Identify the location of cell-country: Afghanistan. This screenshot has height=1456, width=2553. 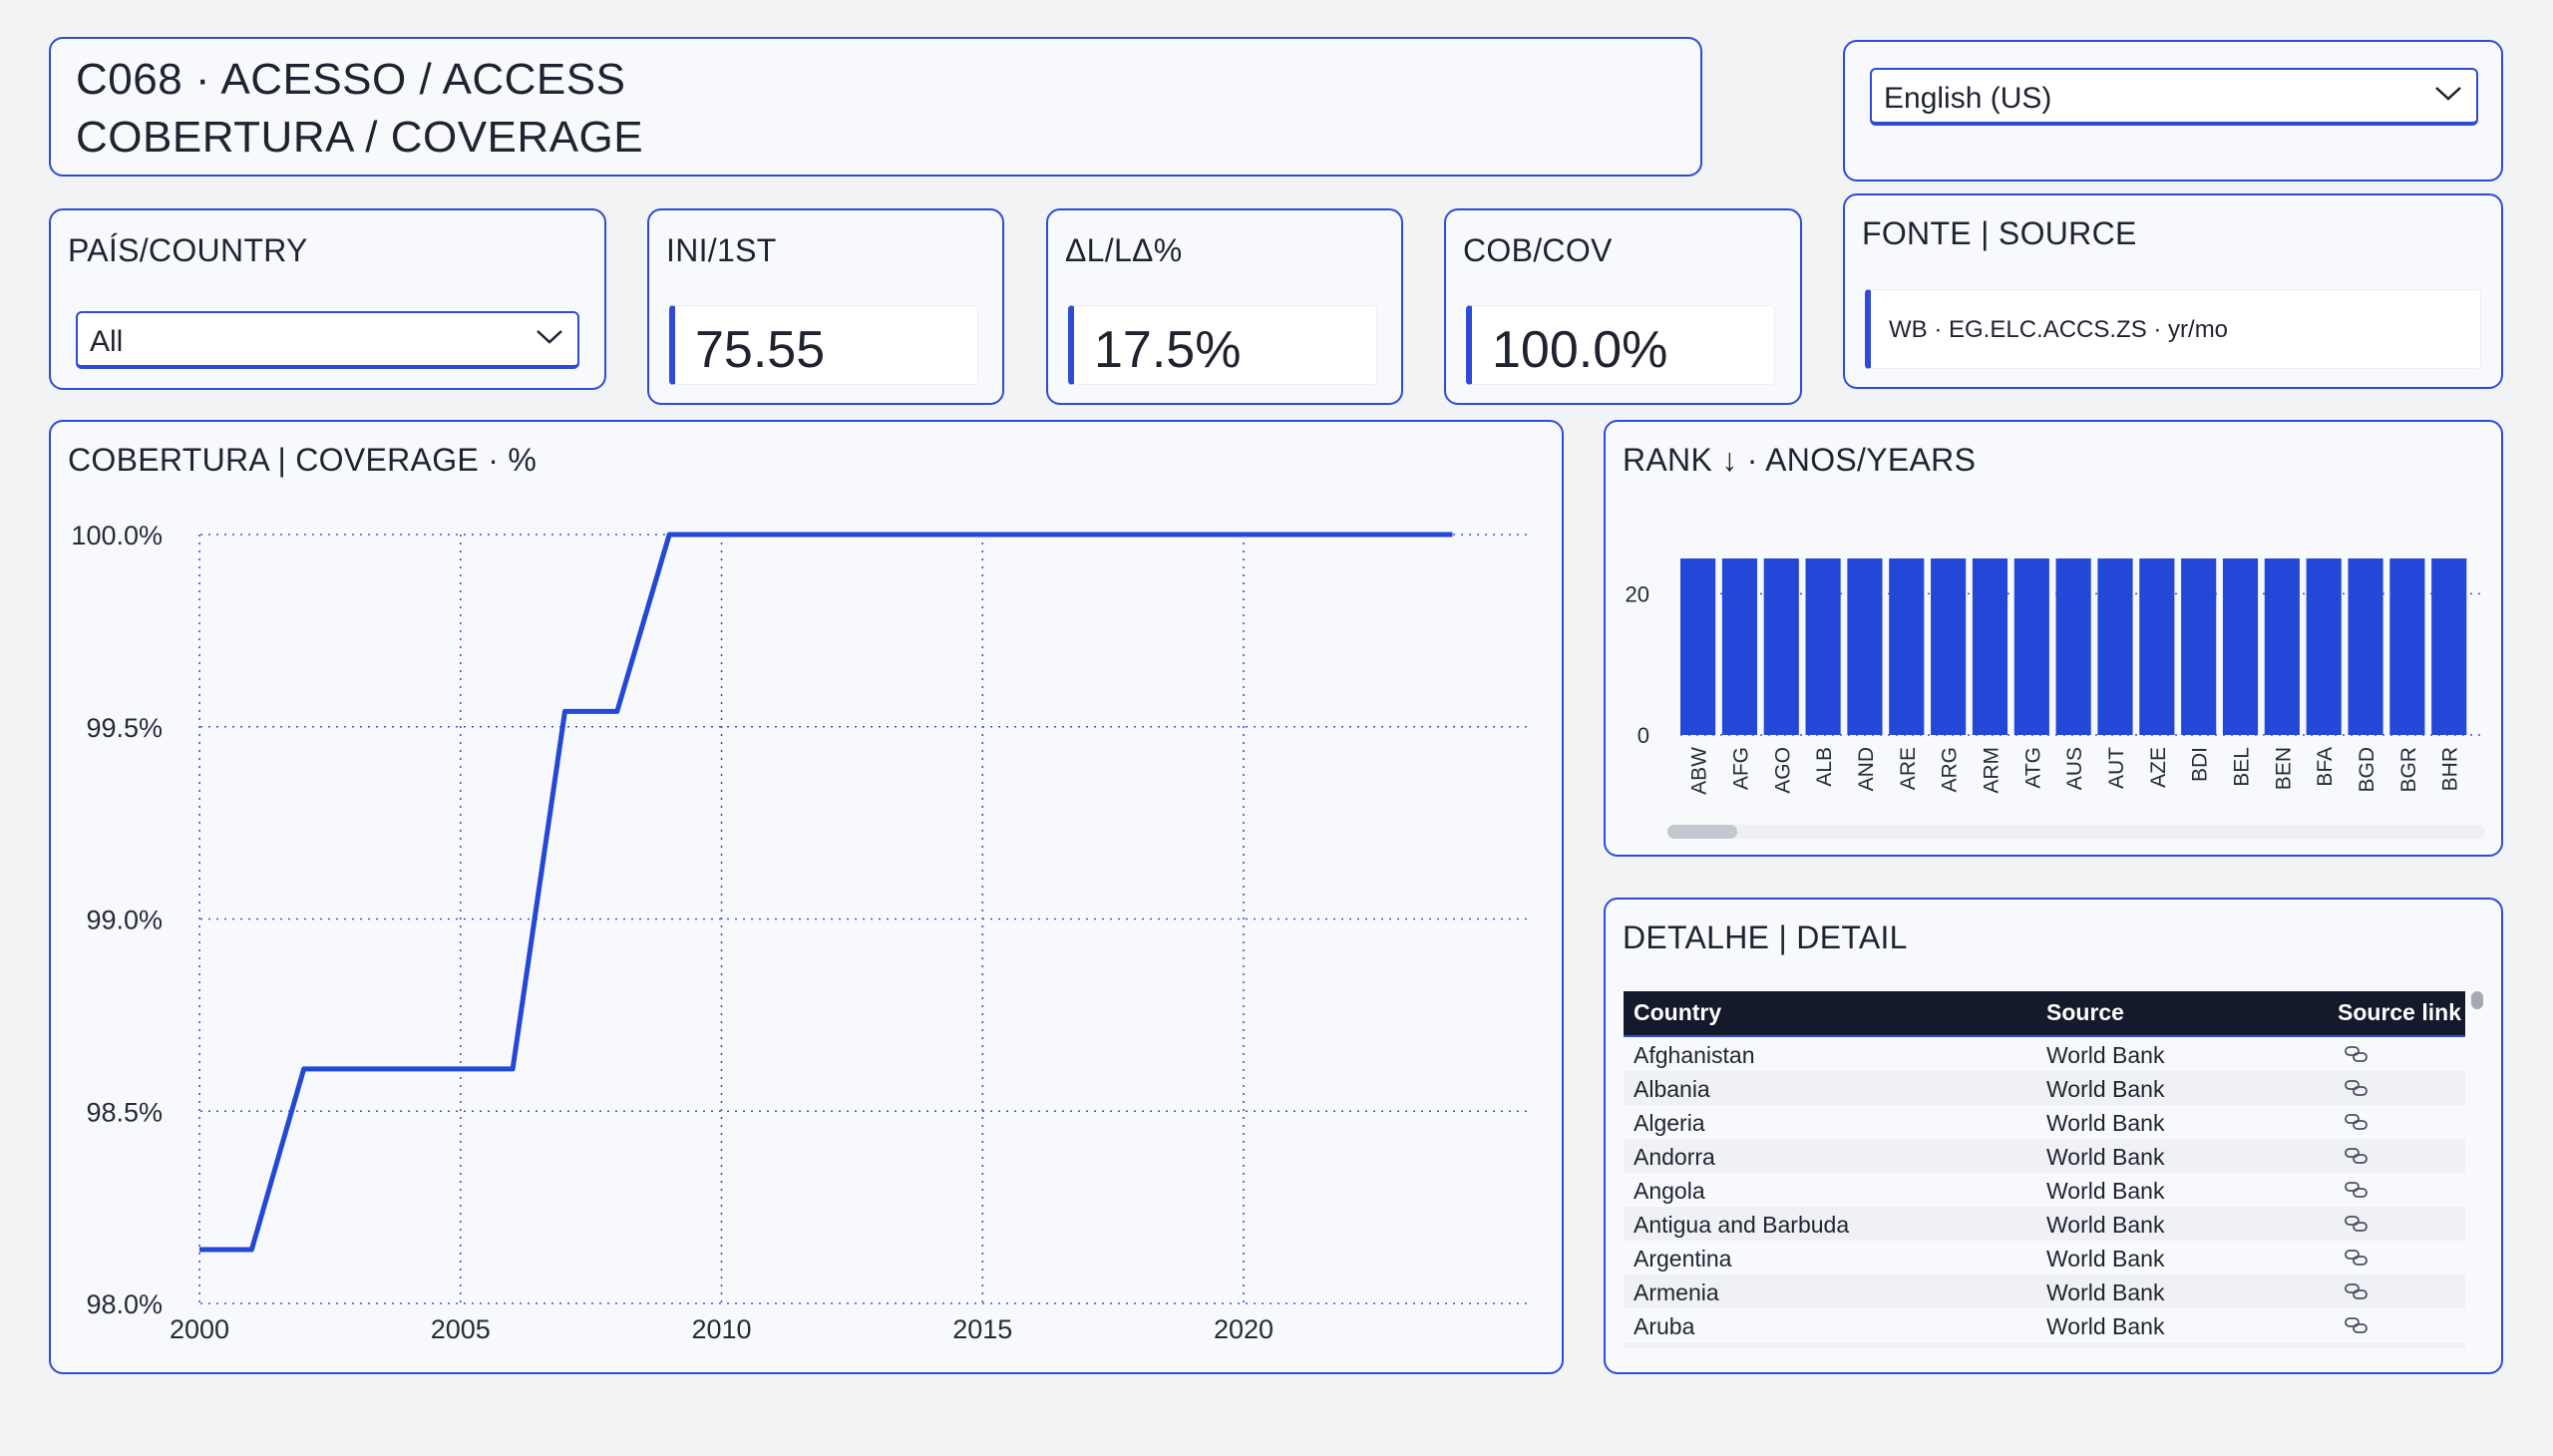
(1695, 1055).